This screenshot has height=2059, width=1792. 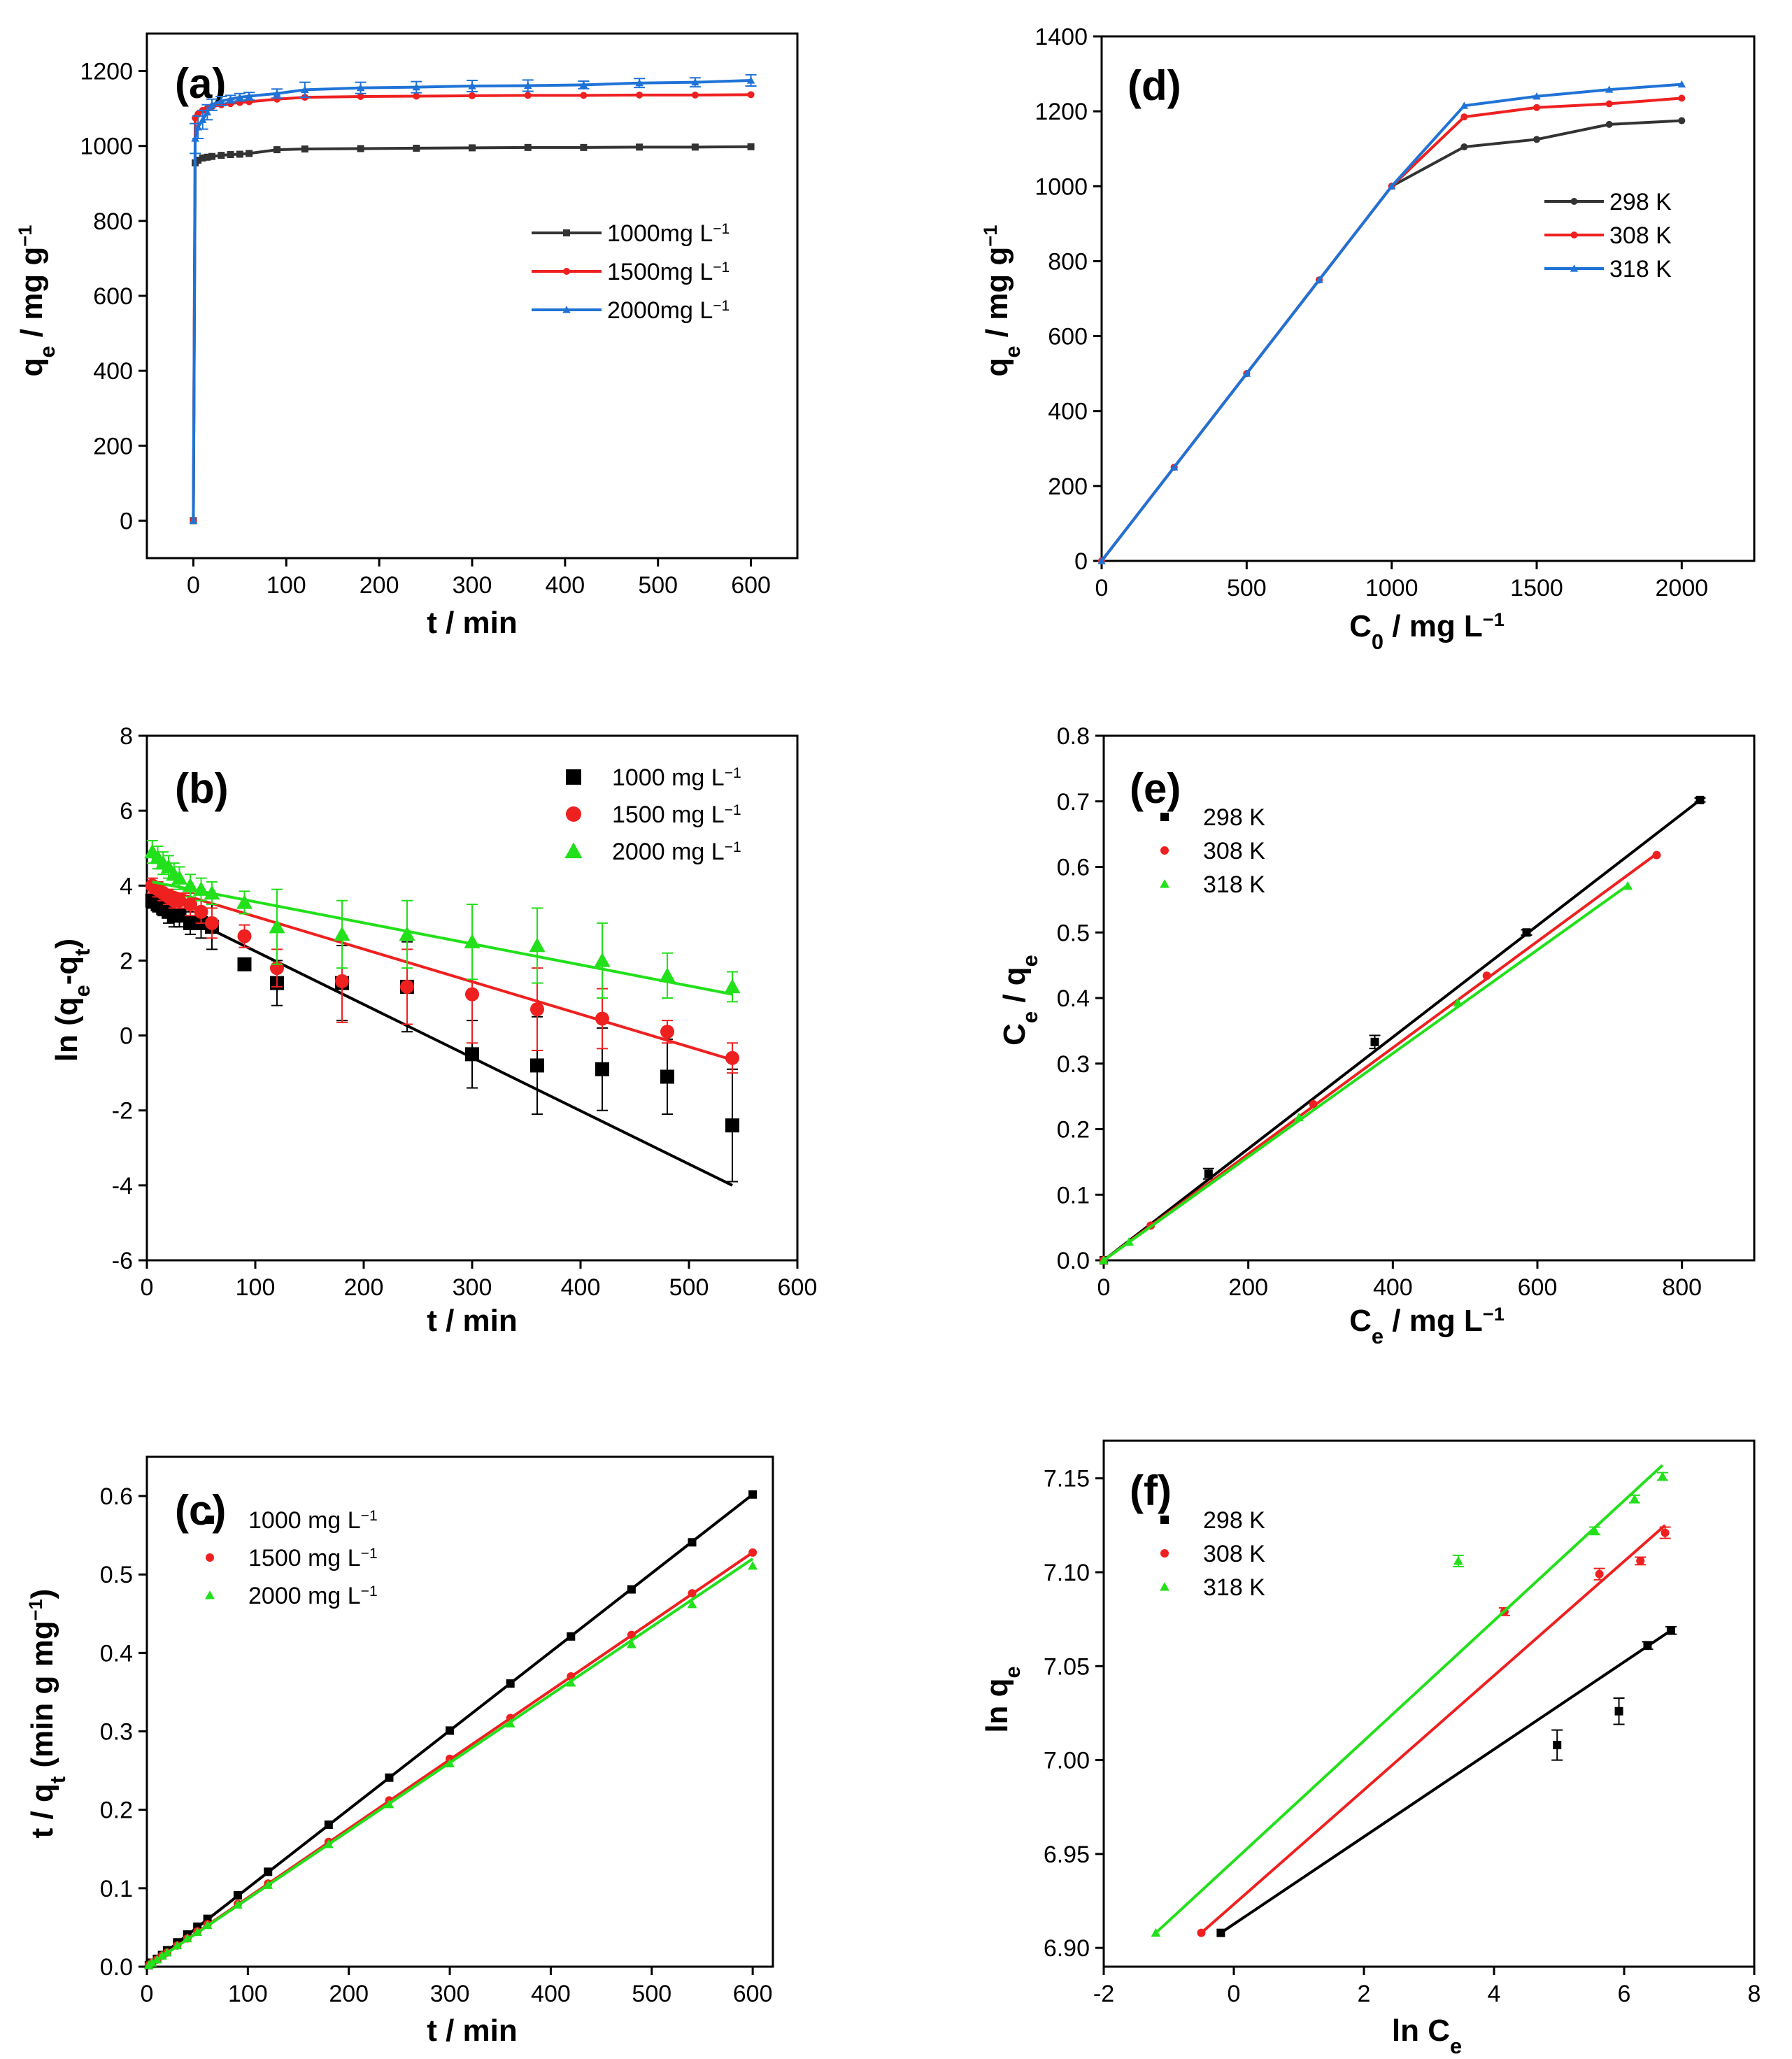 I want to click on series-308-K, so click(x=1434, y=1730).